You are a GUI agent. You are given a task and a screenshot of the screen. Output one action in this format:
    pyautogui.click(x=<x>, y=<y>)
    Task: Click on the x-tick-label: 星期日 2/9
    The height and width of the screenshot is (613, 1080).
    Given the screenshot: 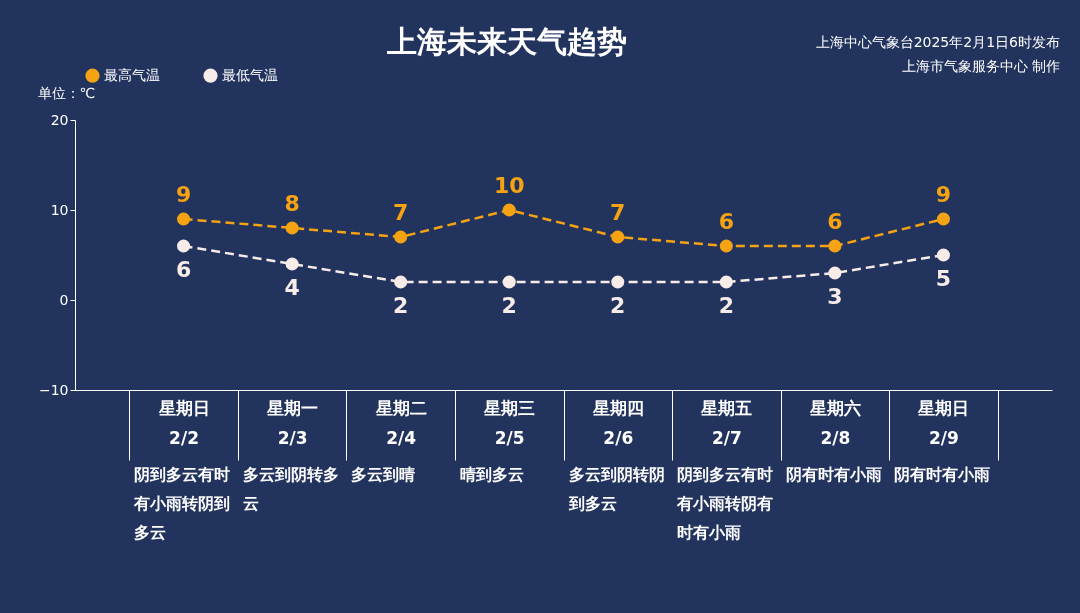 What is the action you would take?
    pyautogui.click(x=943, y=422)
    